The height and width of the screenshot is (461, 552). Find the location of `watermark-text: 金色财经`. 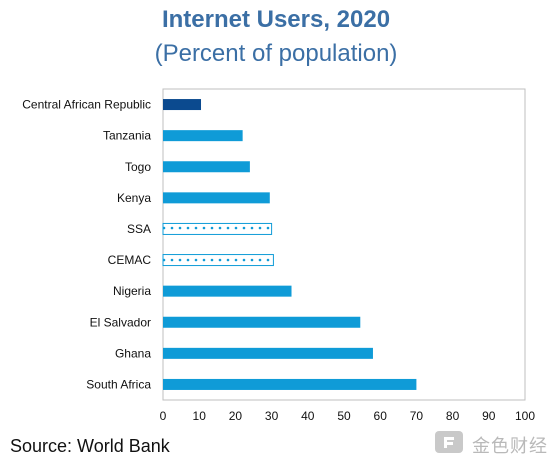

watermark-text: 金色财经 is located at coordinates (510, 446).